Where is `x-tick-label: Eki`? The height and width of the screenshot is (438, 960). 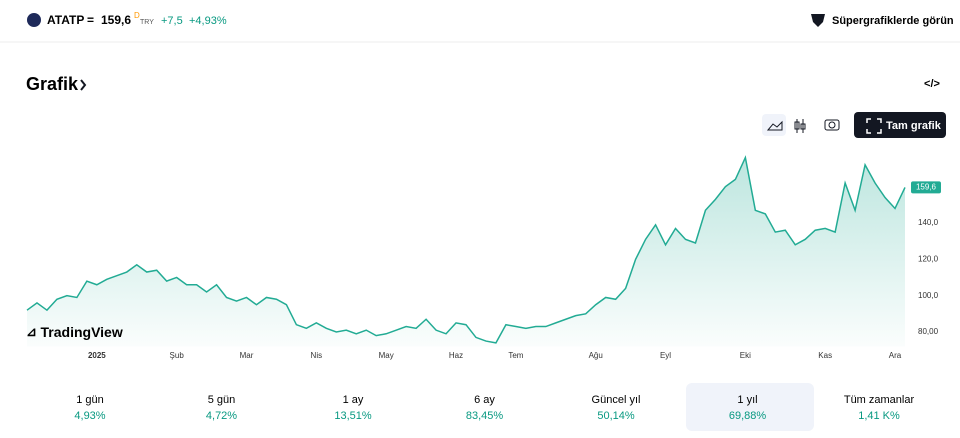
x-tick-label: Eki is located at coordinates (745, 355).